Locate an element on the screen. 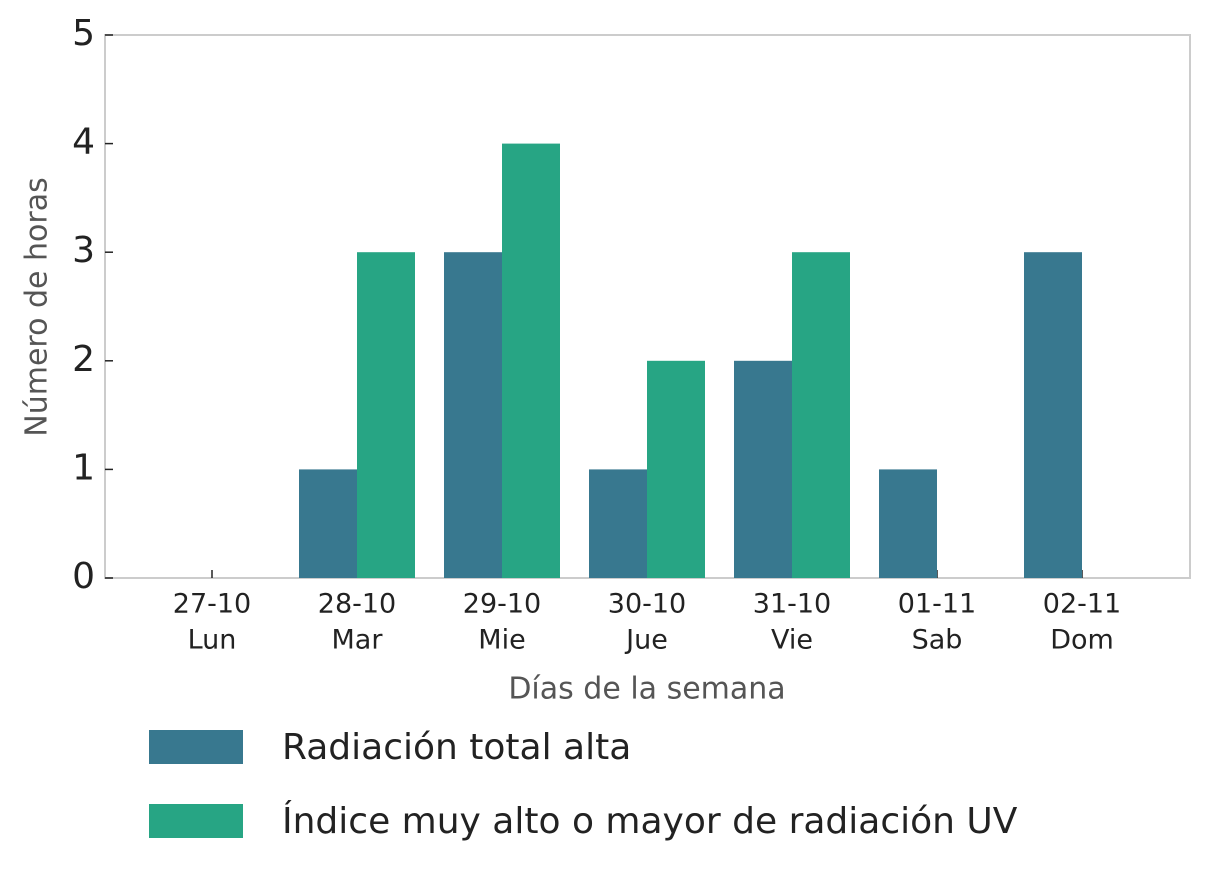 The width and height of the screenshot is (1209, 886). y-tick-label: 4 is located at coordinates (83, 142).